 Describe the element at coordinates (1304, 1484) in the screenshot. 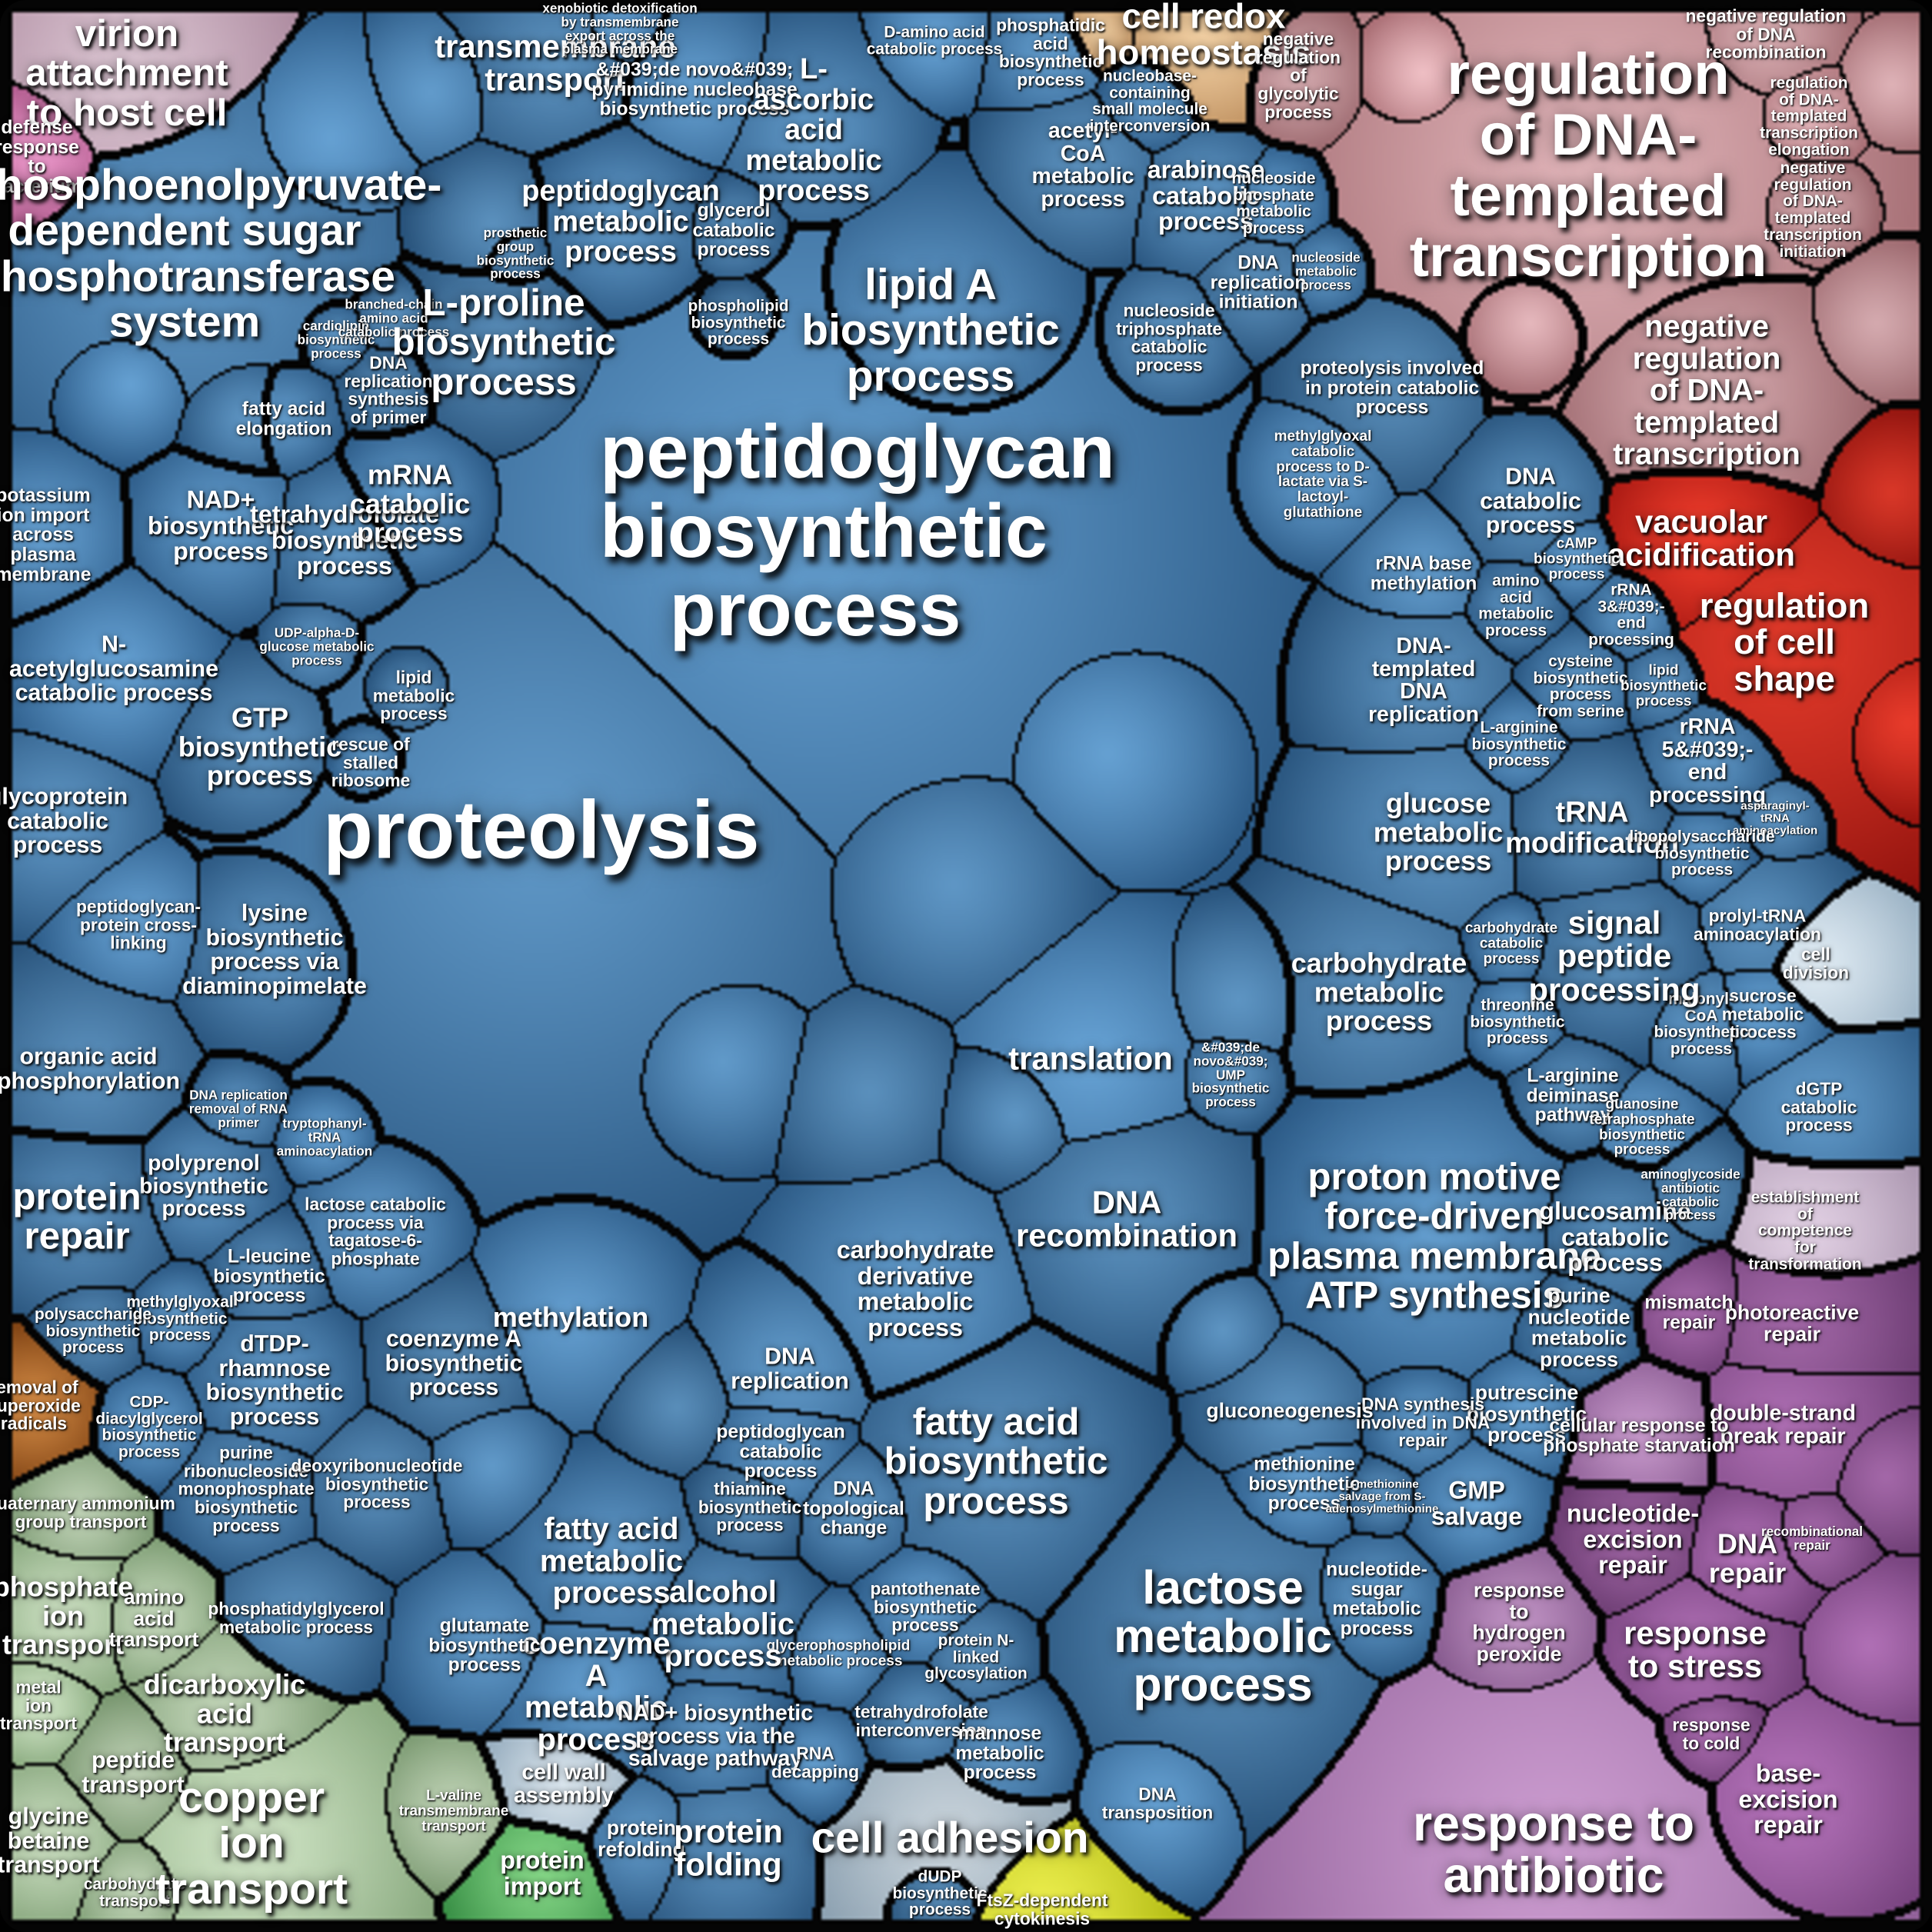

I see `cell-label-methionine-biosynthetic-process: methionine biosynthetic process` at that location.